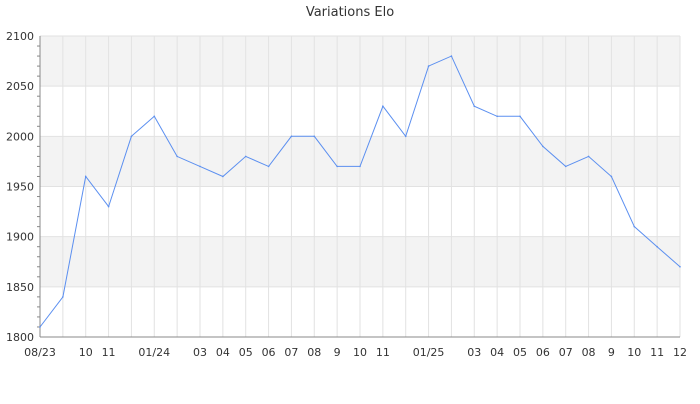 This screenshot has width=700, height=404. I want to click on y-tick-label: 1950, so click(20, 187).